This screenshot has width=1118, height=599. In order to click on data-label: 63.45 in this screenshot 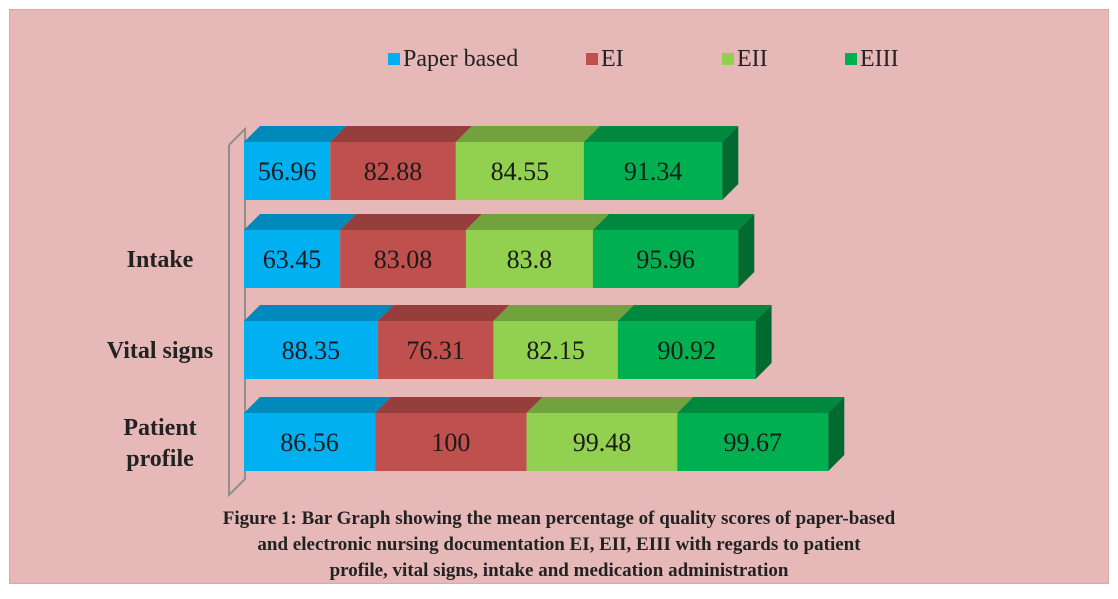, I will do `click(292, 259)`.